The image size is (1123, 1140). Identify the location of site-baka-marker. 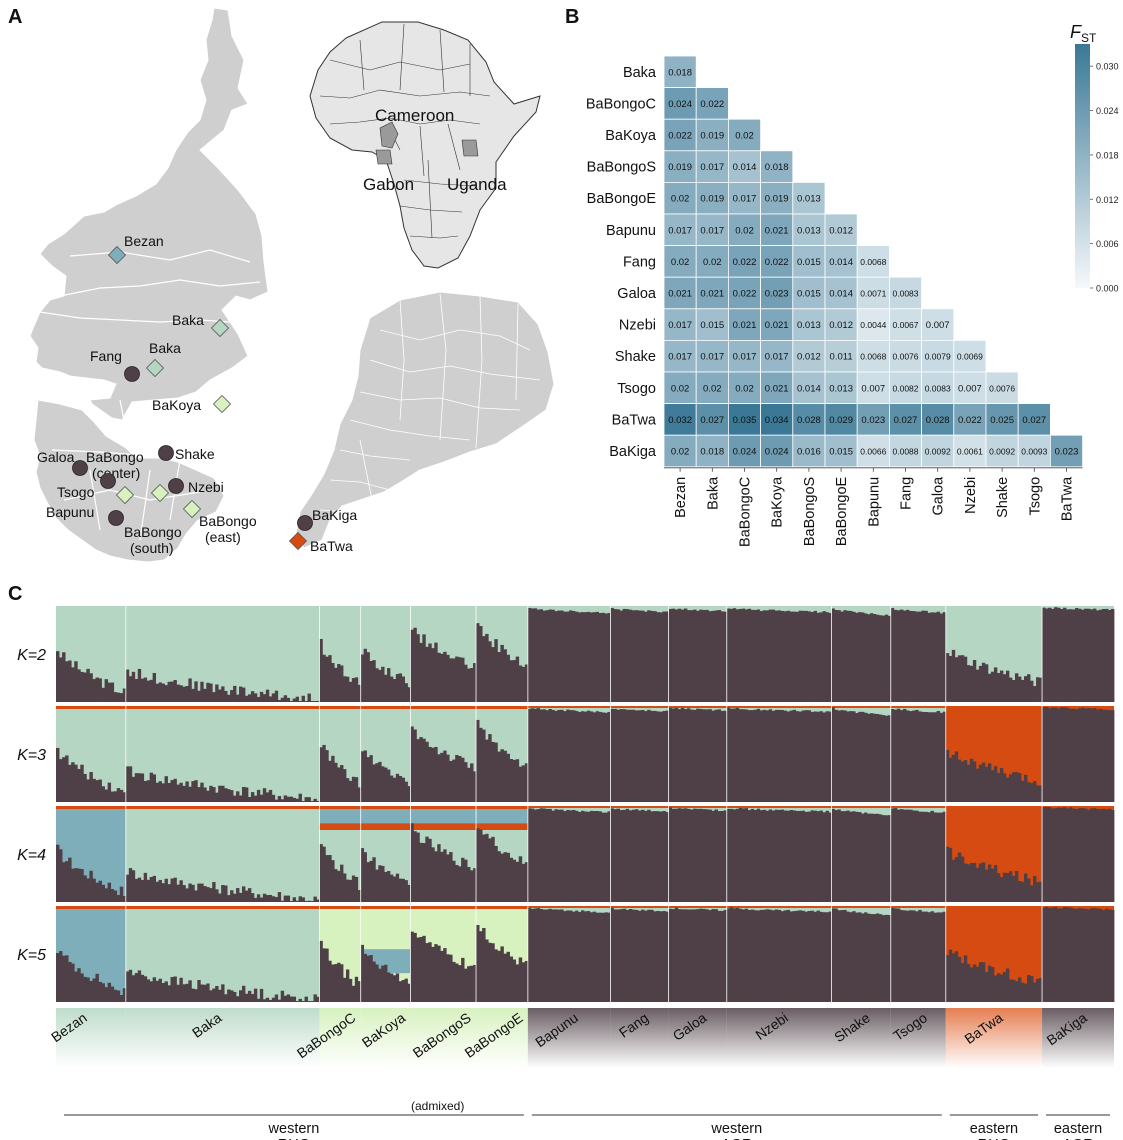
(155, 368).